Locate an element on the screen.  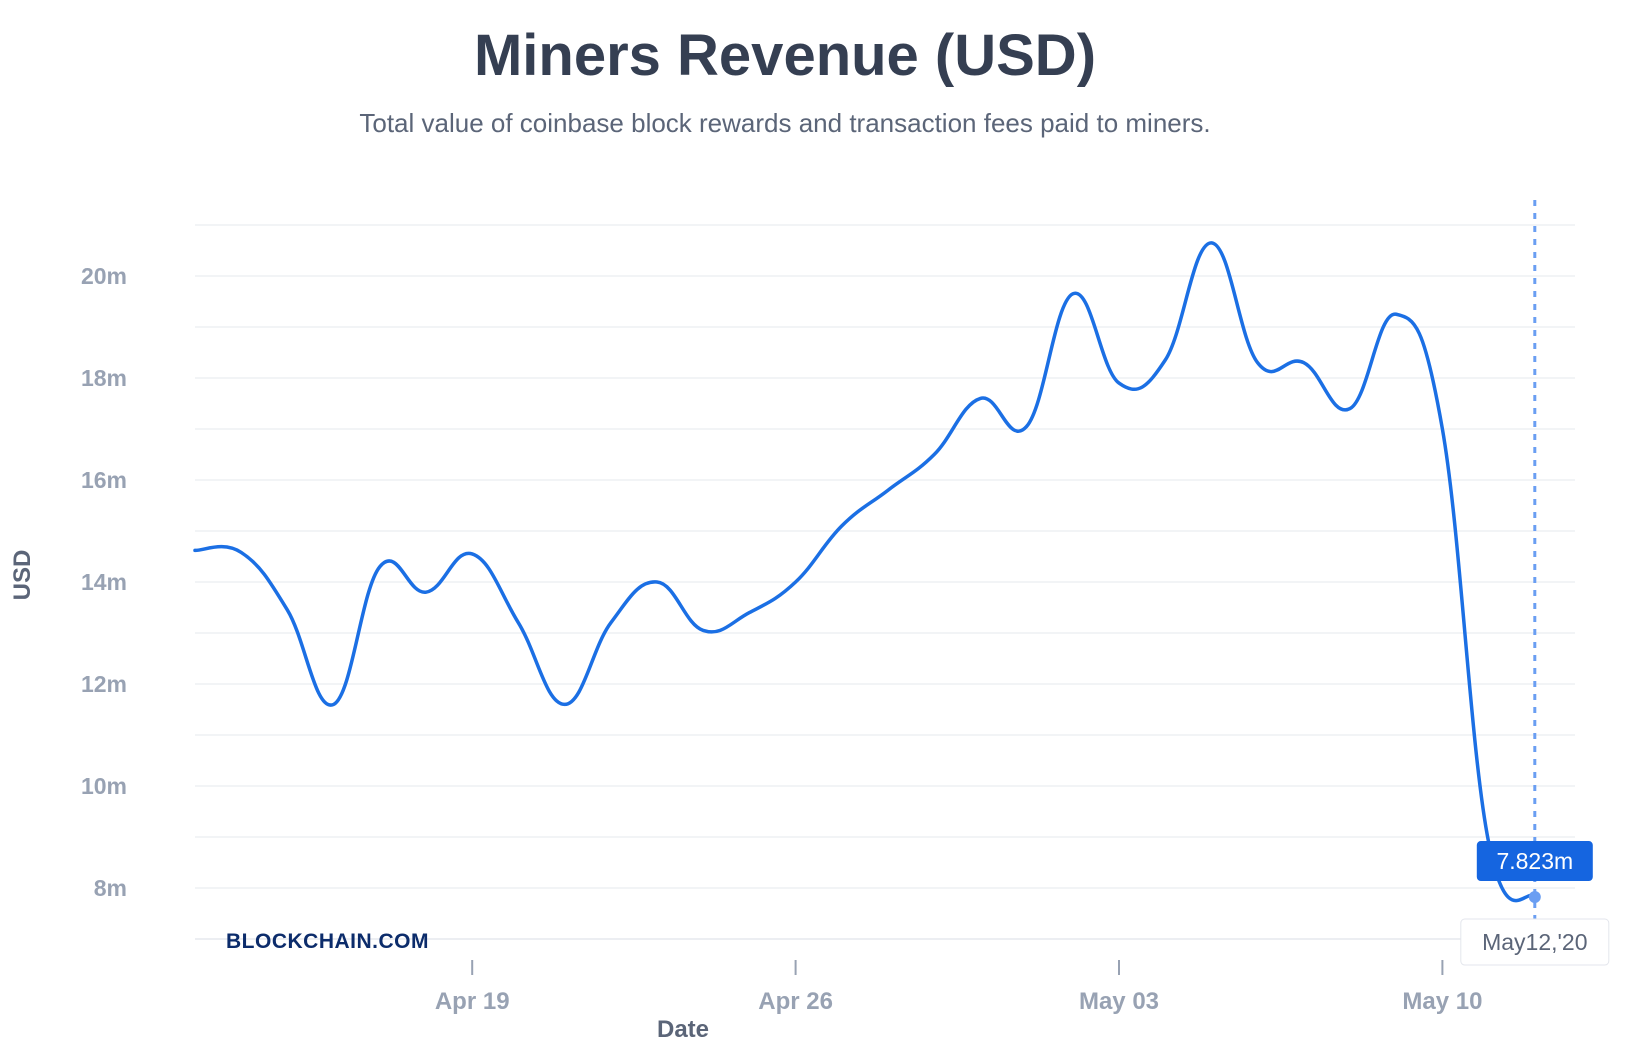
y-tick-label: 18m is located at coordinates (104, 378).